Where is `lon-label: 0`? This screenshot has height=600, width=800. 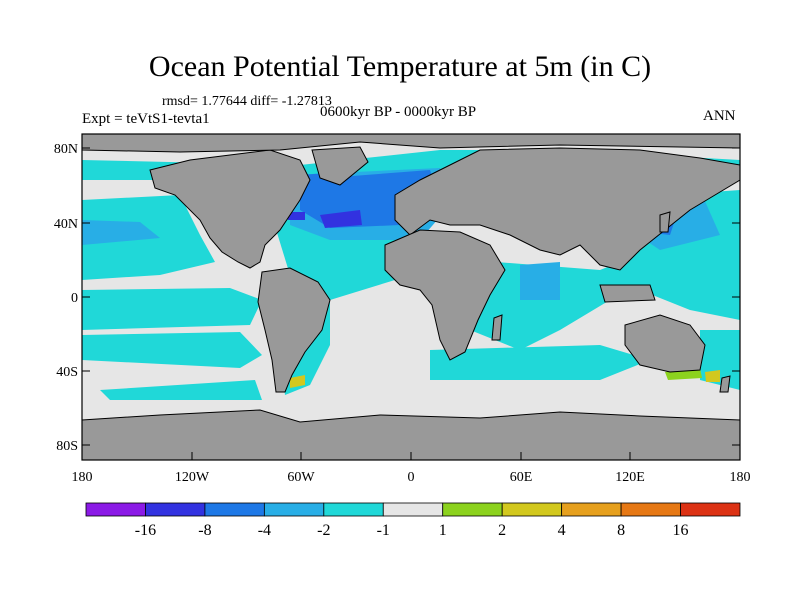
lon-label: 0 is located at coordinates (411, 477).